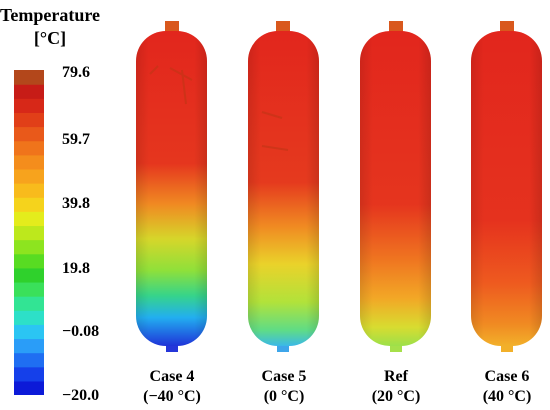 The width and height of the screenshot is (550, 410). I want to click on tank-ref, so click(395, 186).